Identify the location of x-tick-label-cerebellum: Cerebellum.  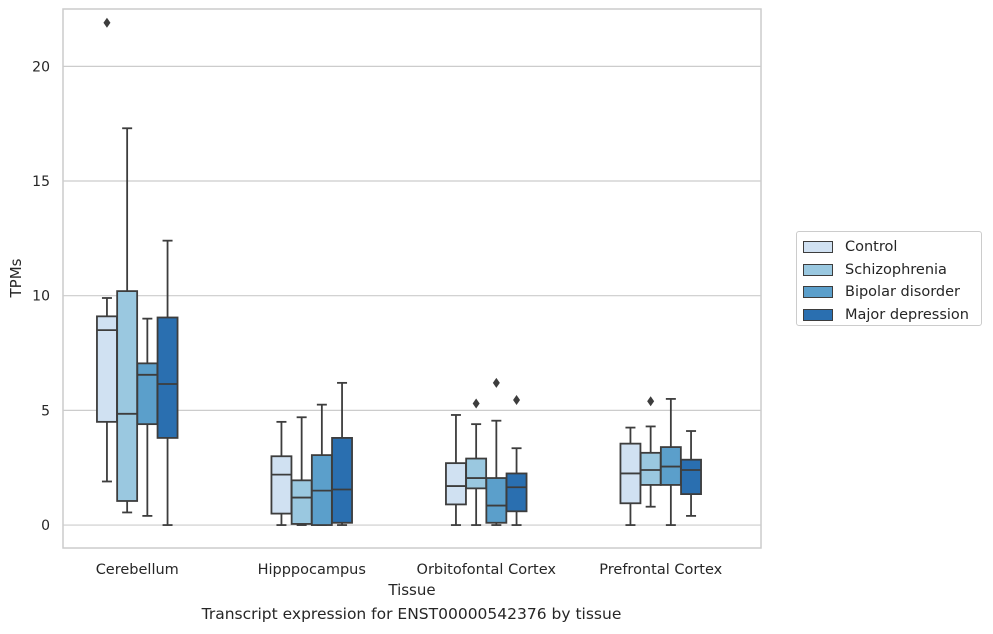
(137, 570).